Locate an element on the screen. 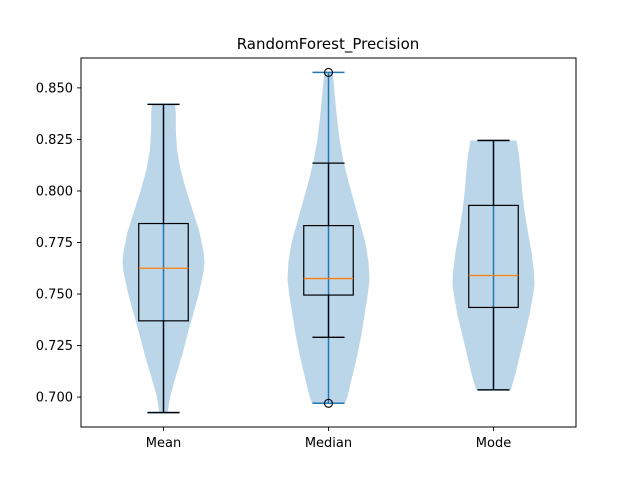 The height and width of the screenshot is (480, 640). x-tick-label-median: Median is located at coordinates (328, 443).